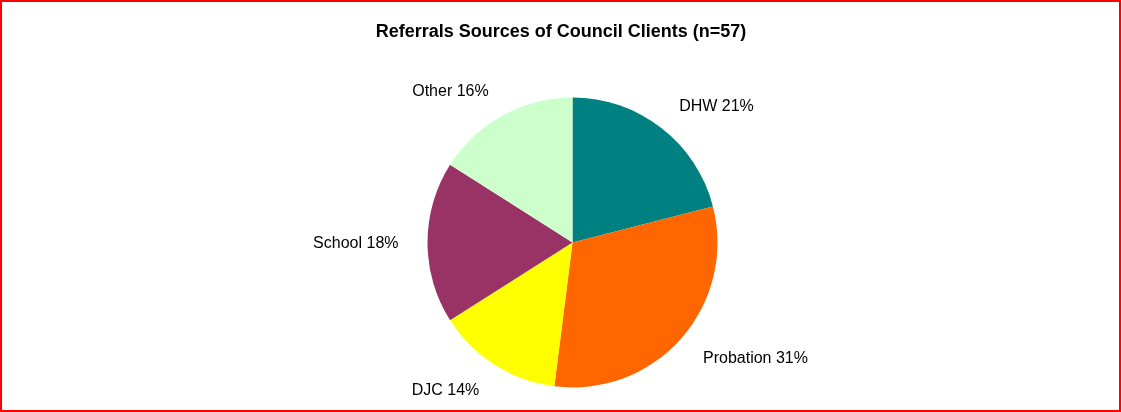 The image size is (1121, 412). I want to click on slice-label: DHW 21%, so click(716, 105).